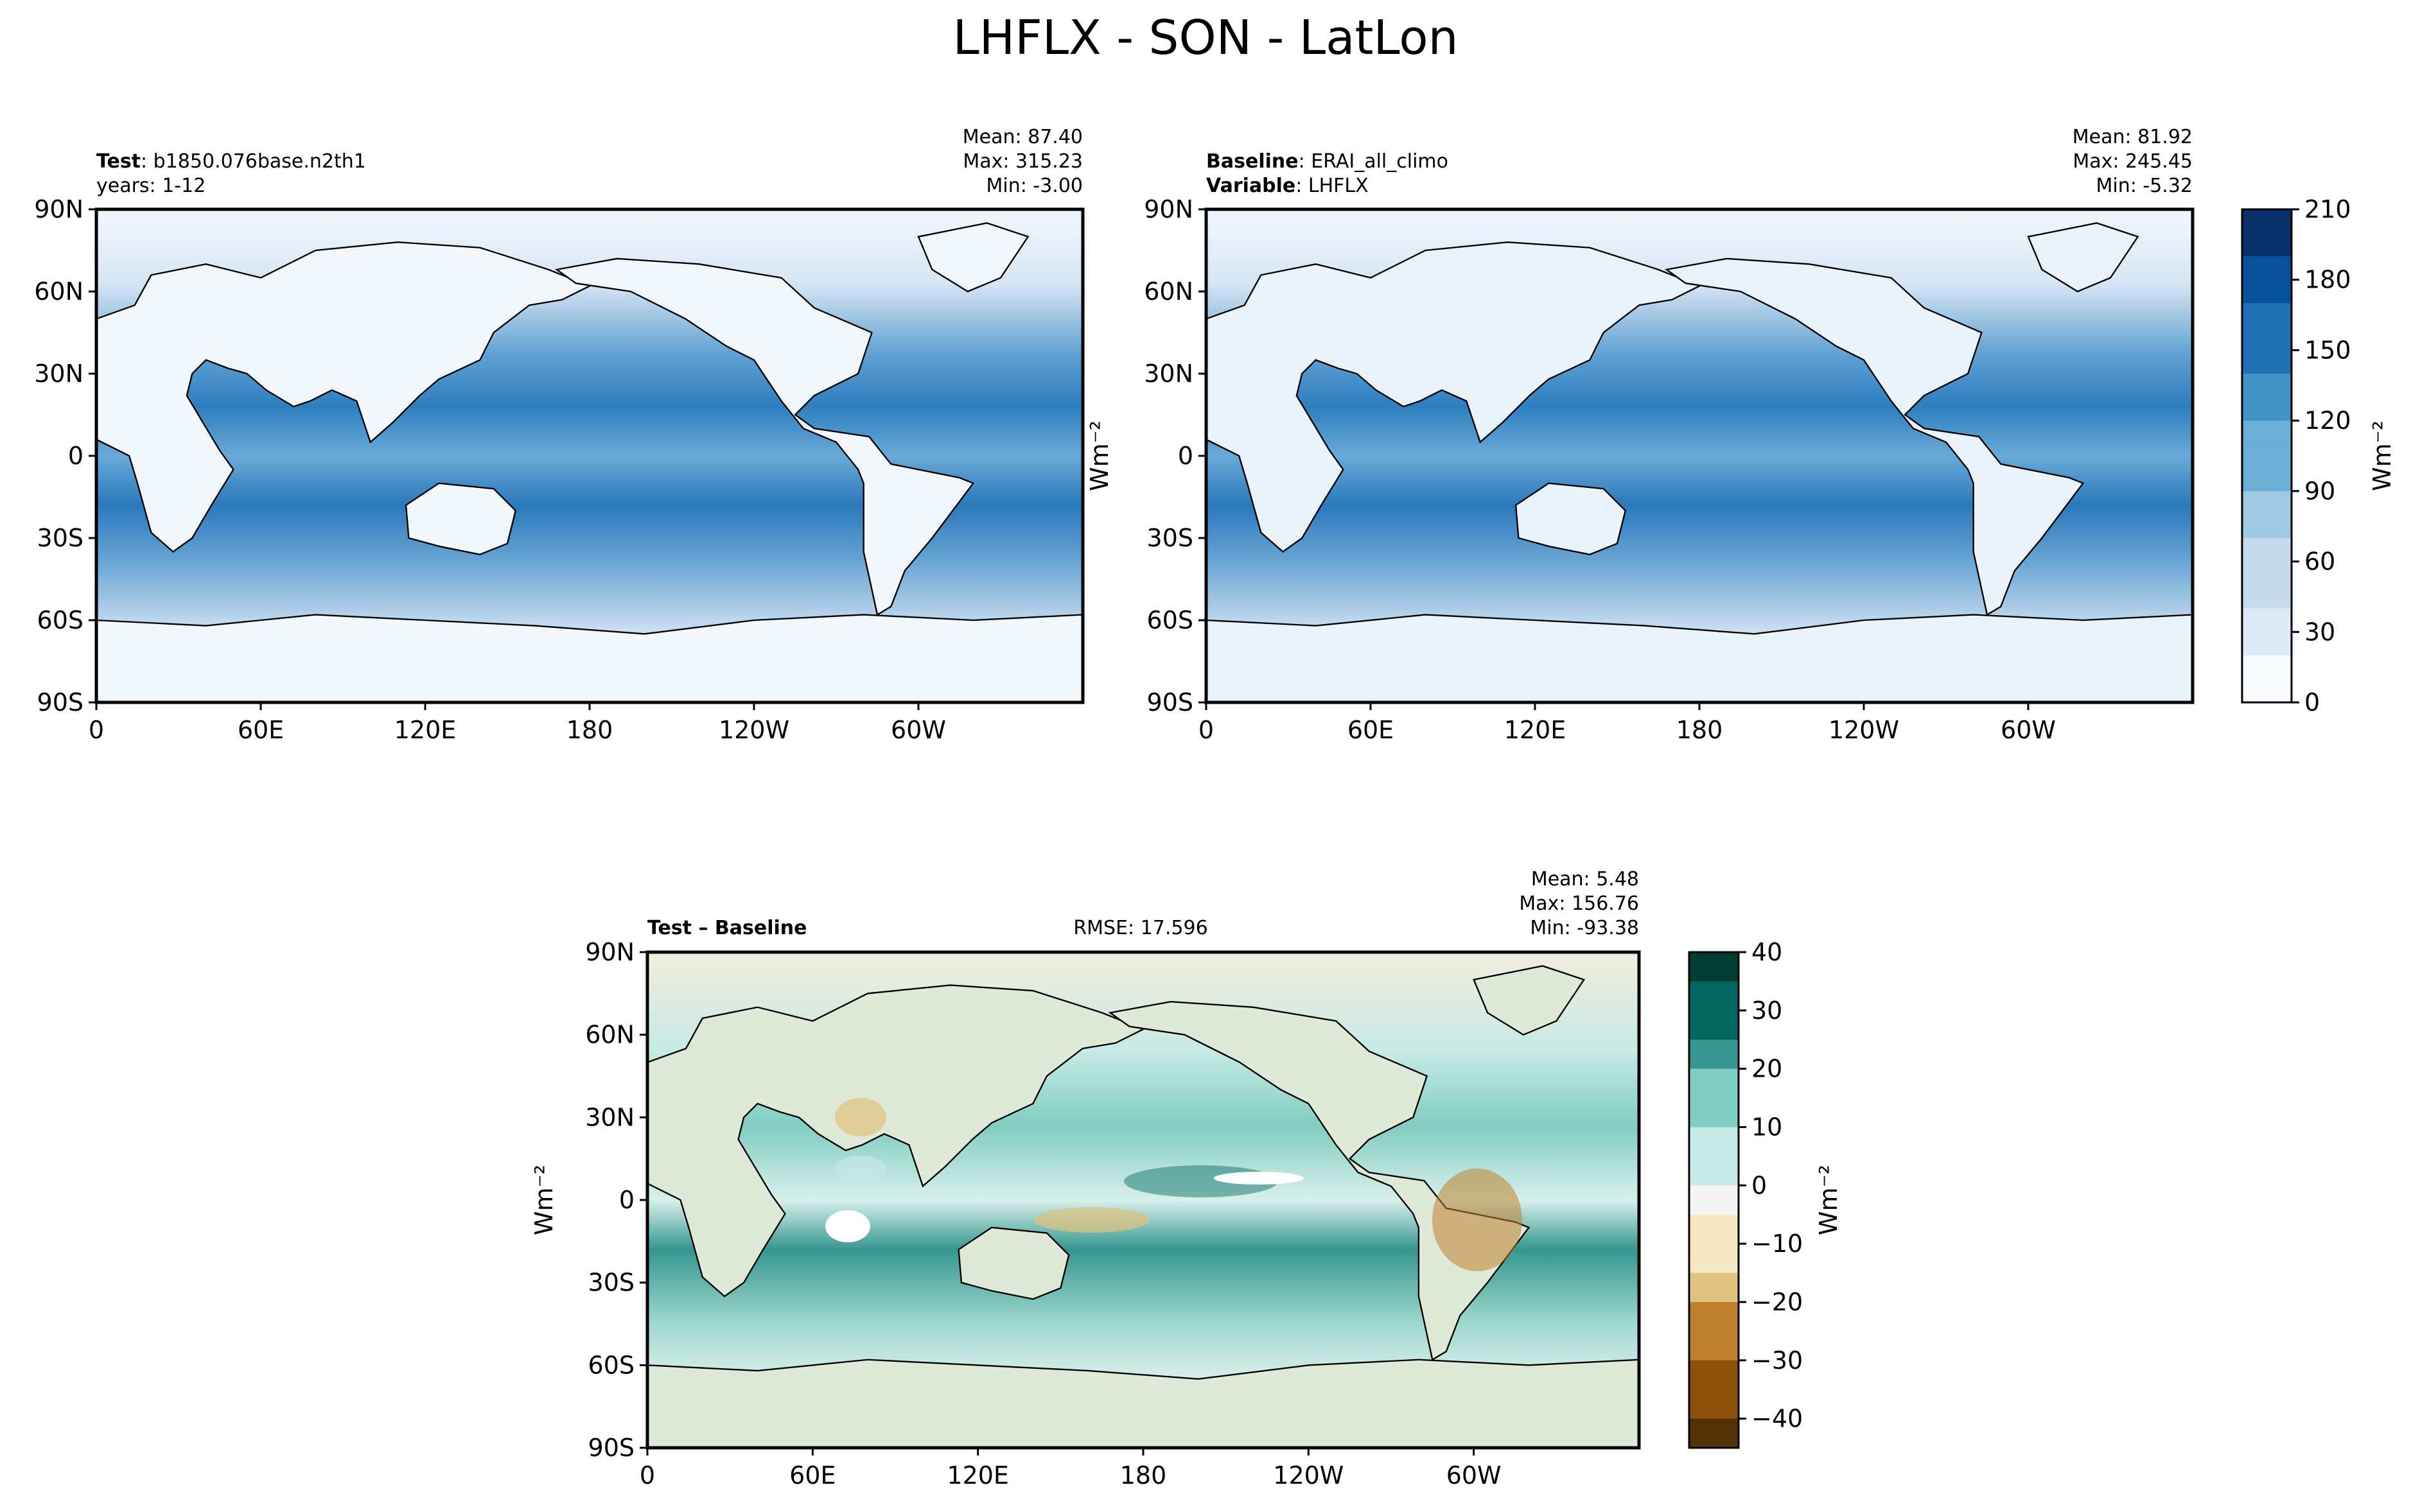 The image size is (2411, 1512). I want to click on colorbar-diff: 40 30 20 10 0 −10 −20 −30 −40 Wm⁻², so click(1766, 1193).